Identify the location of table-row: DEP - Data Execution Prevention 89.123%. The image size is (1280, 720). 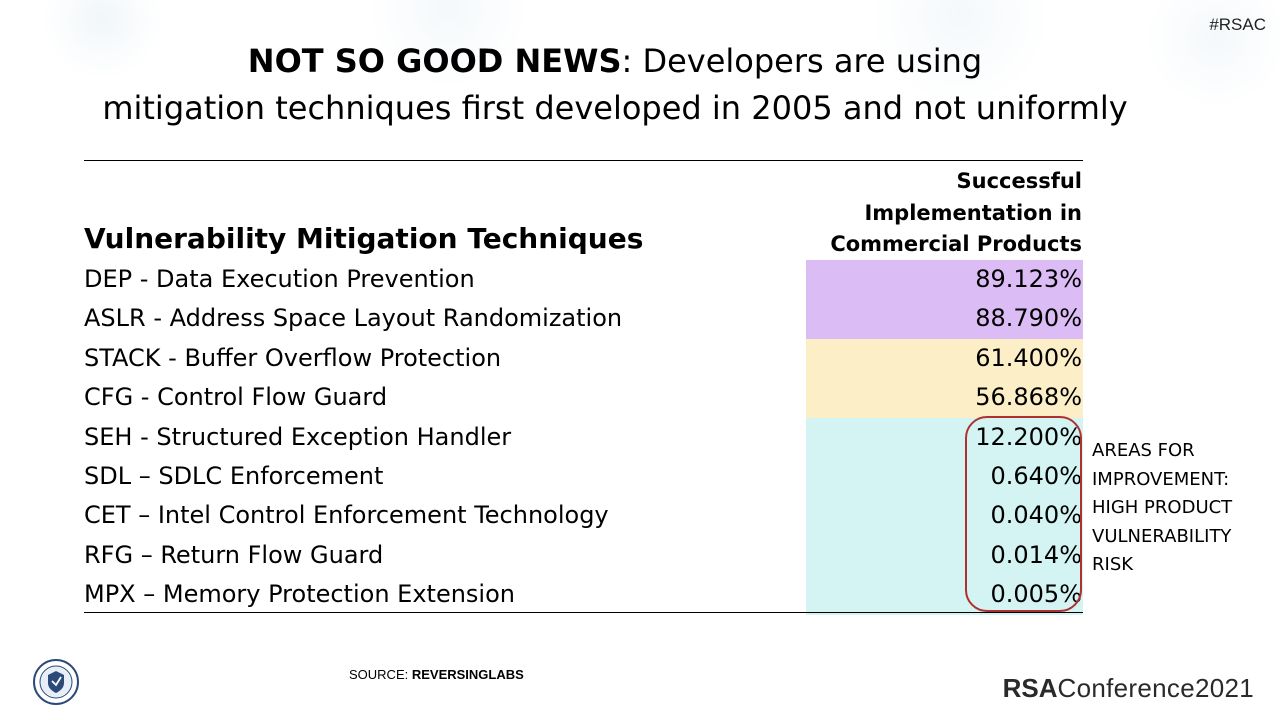
(583, 280).